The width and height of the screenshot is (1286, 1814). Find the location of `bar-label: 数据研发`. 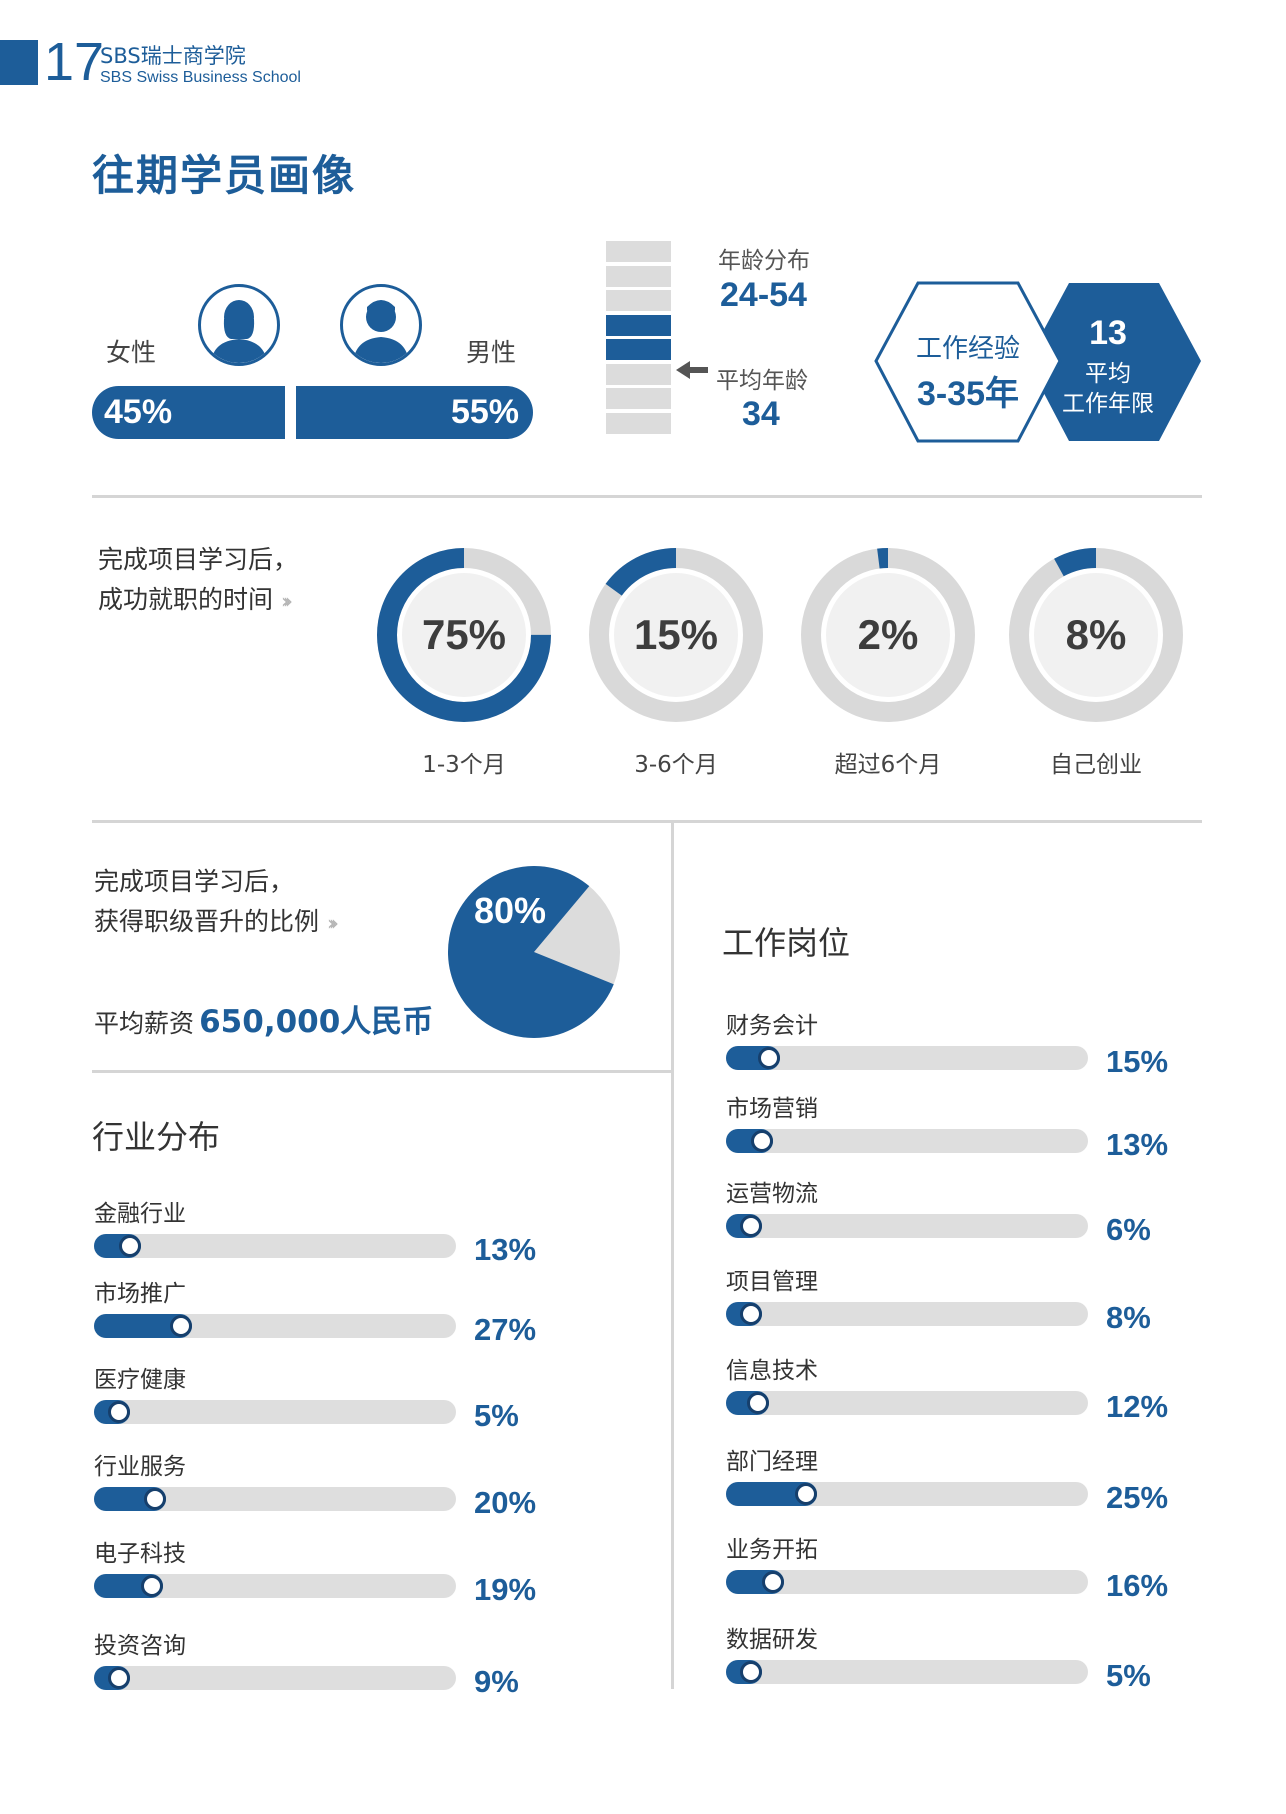

bar-label: 数据研发 is located at coordinates (772, 1640).